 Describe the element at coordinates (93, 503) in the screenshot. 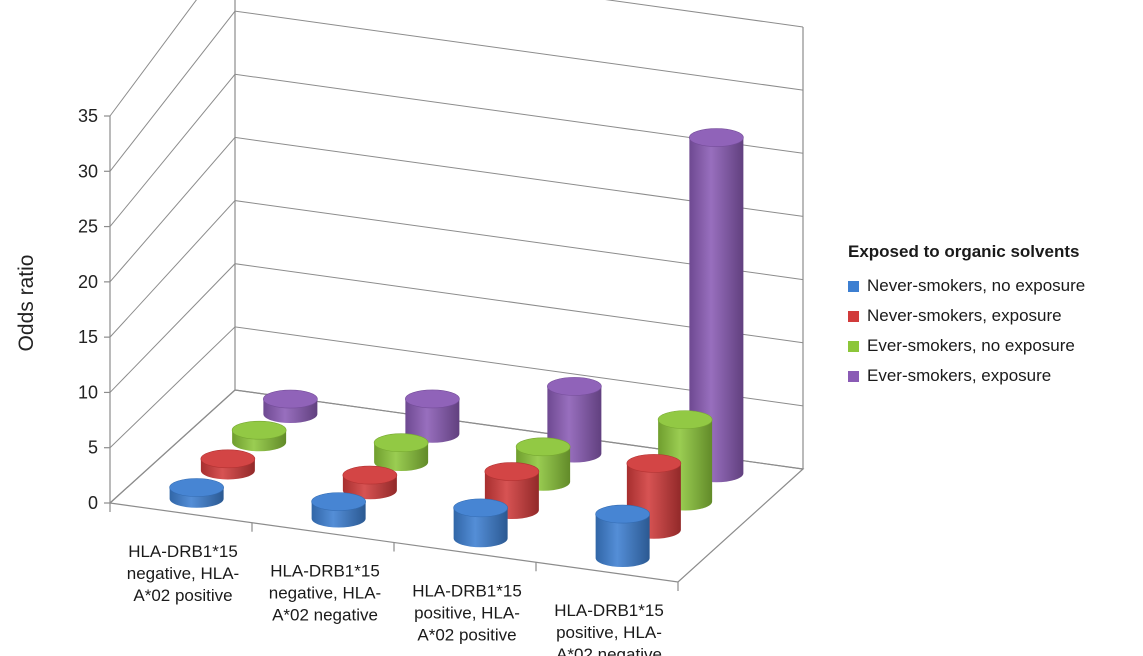

I see `y-tick-label: 0` at that location.